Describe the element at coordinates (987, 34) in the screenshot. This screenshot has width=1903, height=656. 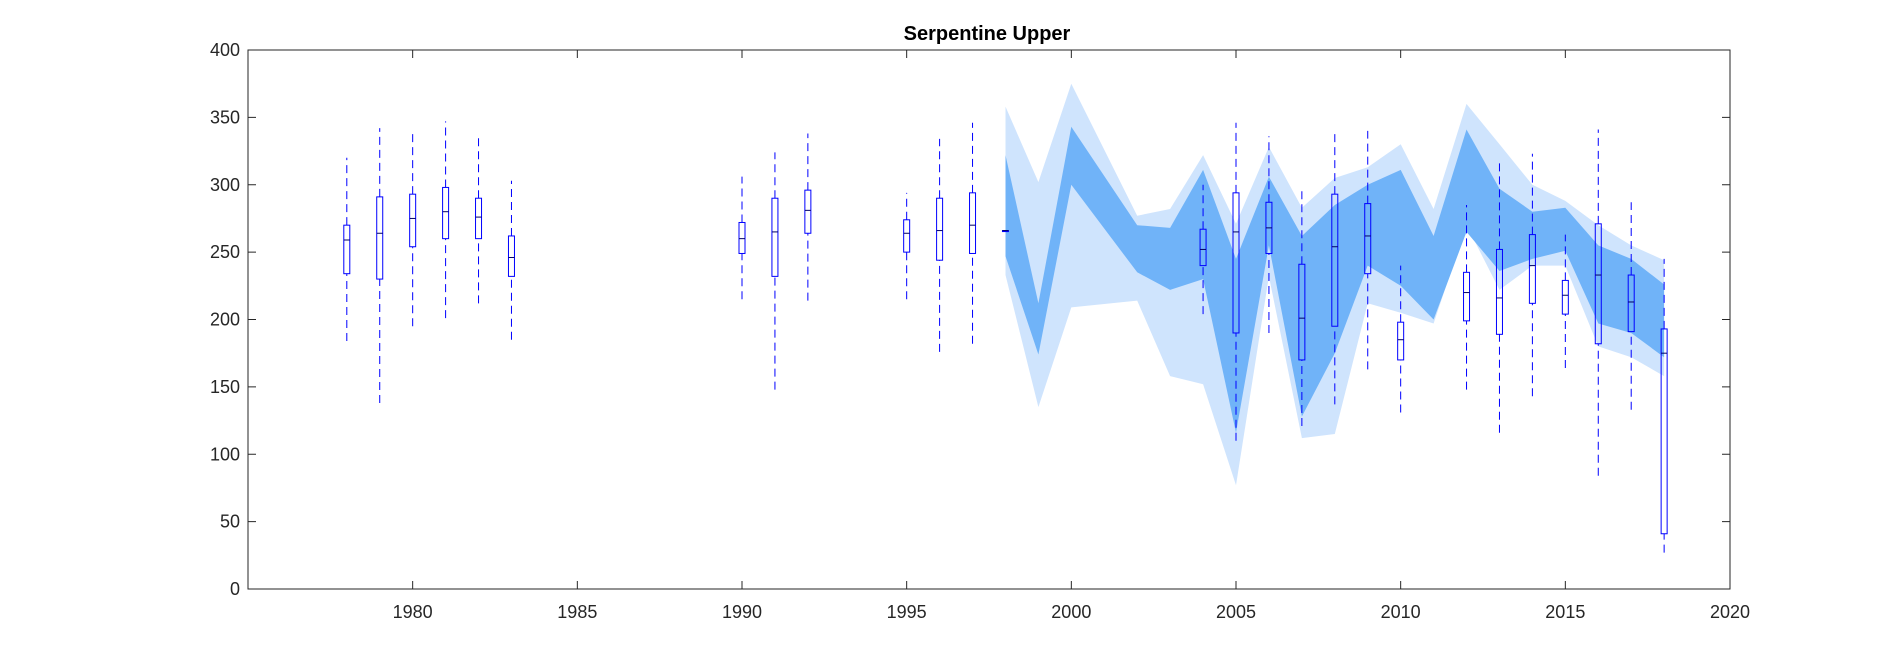
I see `chart-title: Serpentine Upper` at that location.